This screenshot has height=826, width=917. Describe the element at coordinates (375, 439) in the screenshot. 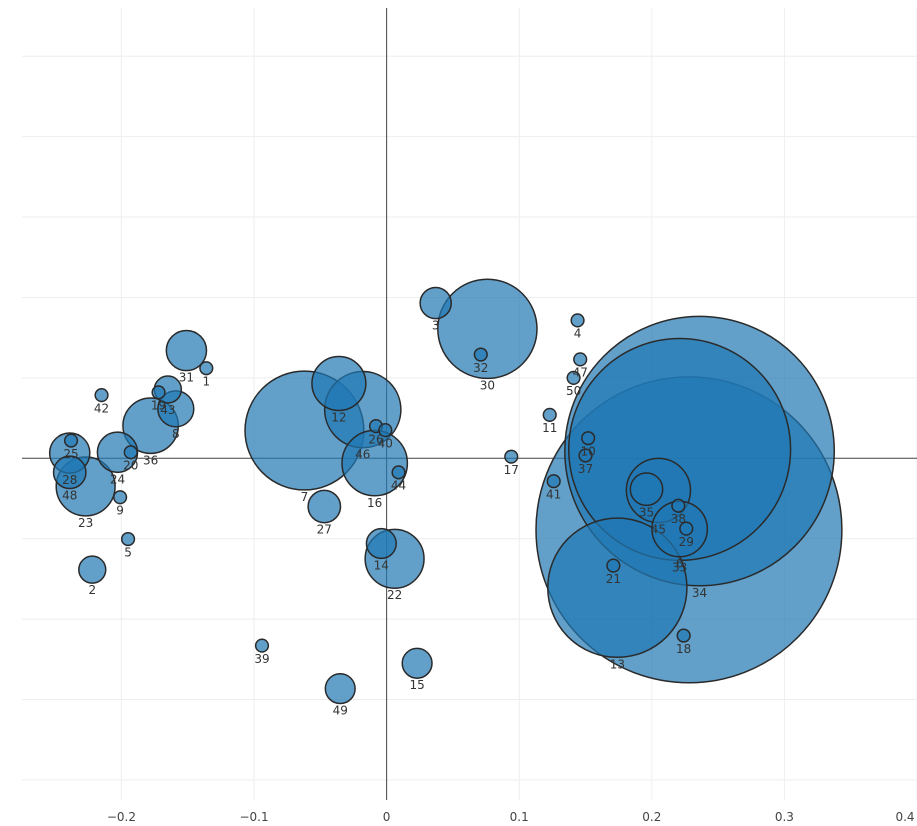

I see `point-label-26: 26` at that location.